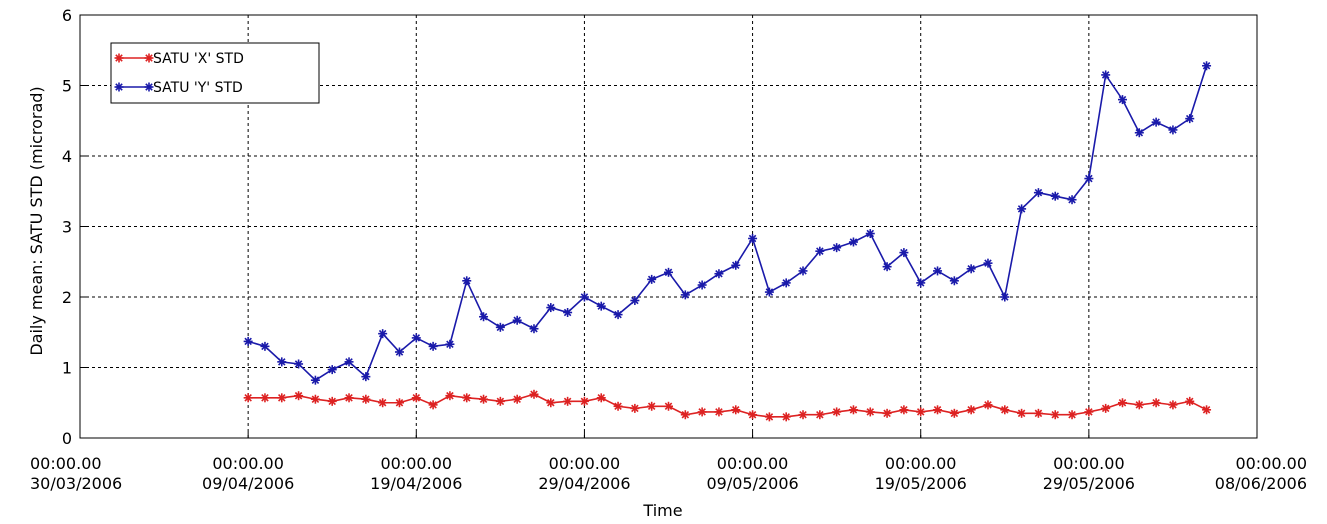 The height and width of the screenshot is (524, 1327). I want to click on legend: SATU 'X' STD SATU 'Y' STD, so click(215, 73).